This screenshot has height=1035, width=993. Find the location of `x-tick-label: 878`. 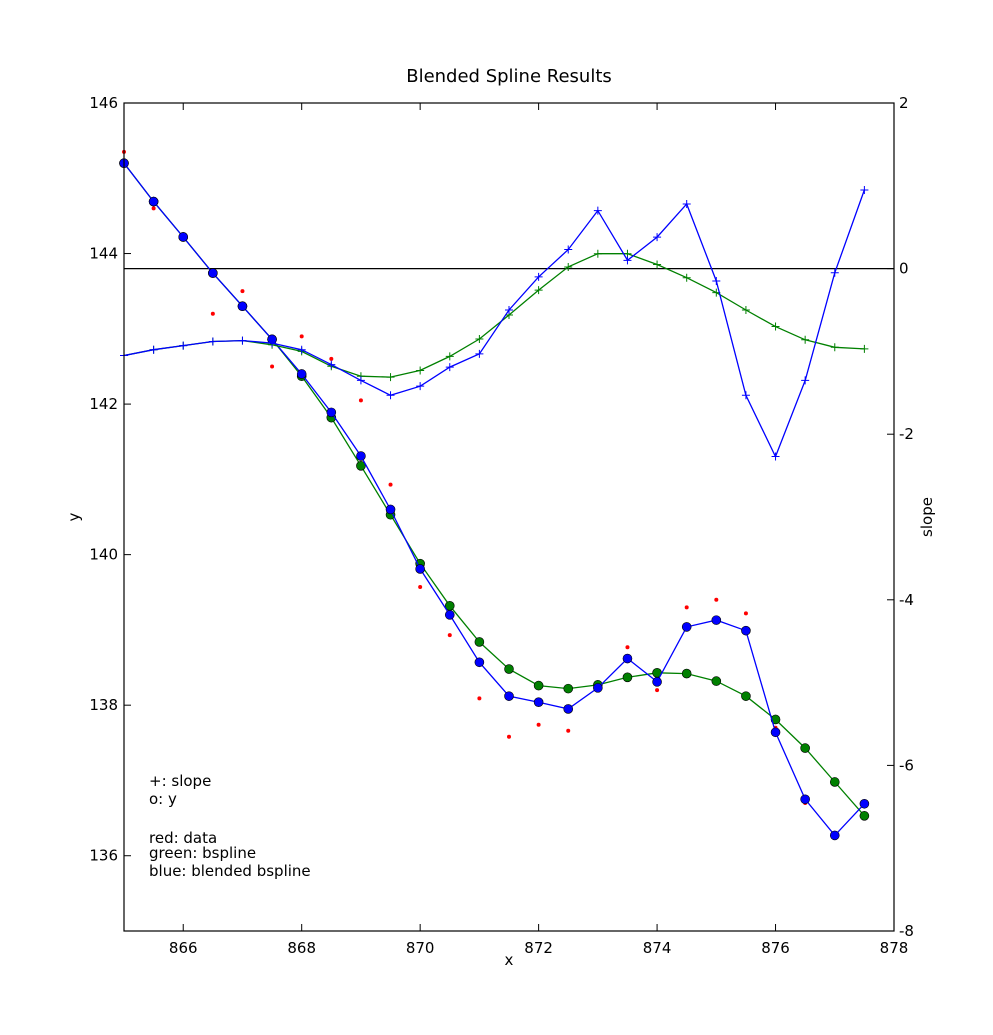

x-tick-label: 878 is located at coordinates (894, 948).